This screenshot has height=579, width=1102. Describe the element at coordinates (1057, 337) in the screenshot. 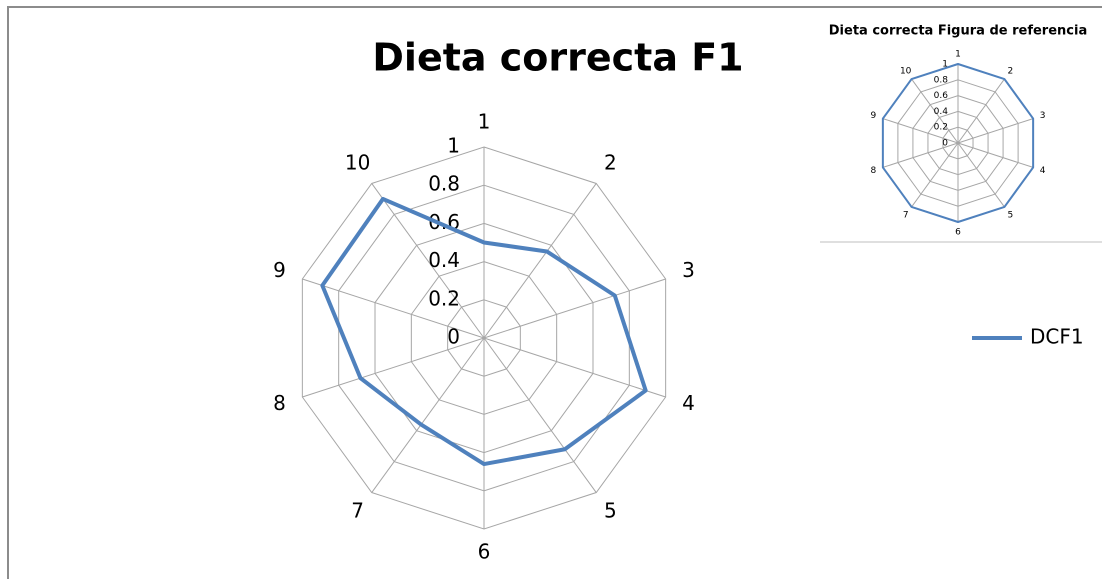

I see `legend-label: DCF1` at that location.